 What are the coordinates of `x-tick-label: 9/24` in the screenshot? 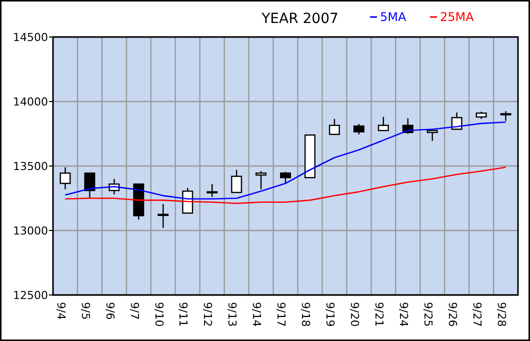 It's located at (403, 314).